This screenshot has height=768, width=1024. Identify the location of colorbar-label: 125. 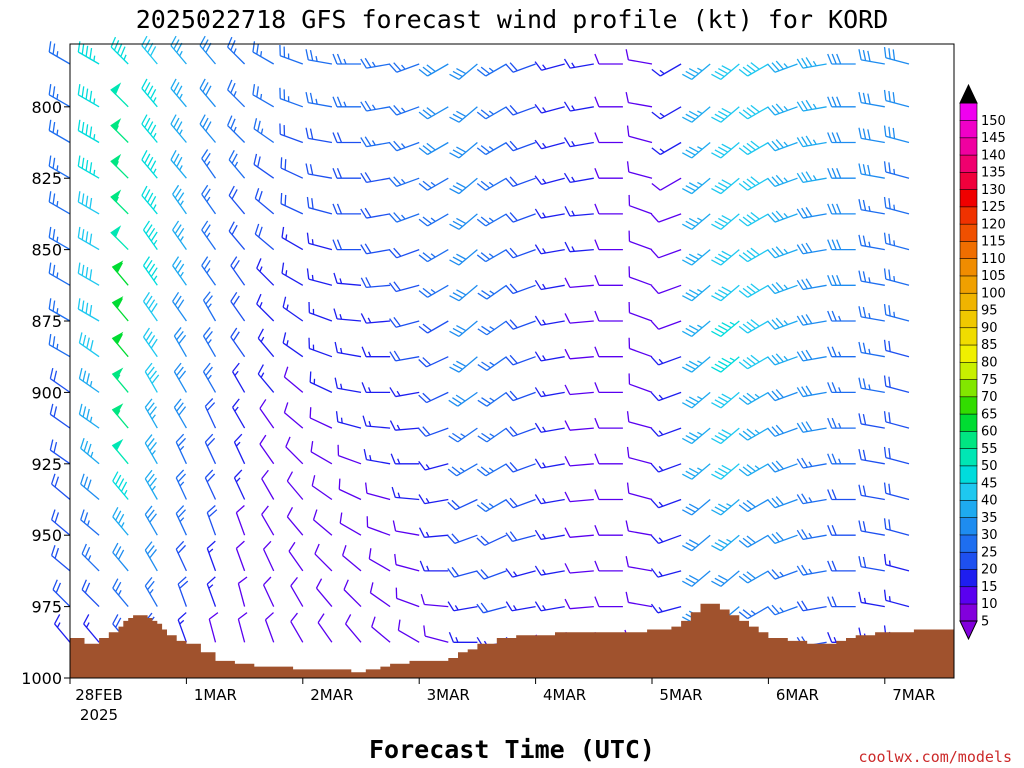
(993, 207).